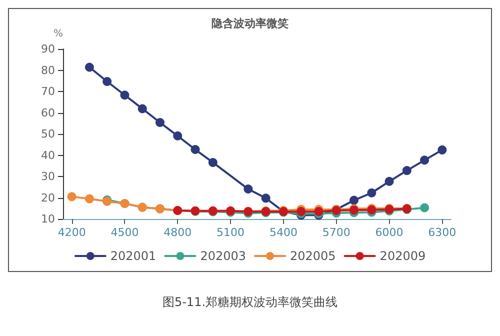  I want to click on chart-title: 隐含波动率微笑, so click(250, 23).